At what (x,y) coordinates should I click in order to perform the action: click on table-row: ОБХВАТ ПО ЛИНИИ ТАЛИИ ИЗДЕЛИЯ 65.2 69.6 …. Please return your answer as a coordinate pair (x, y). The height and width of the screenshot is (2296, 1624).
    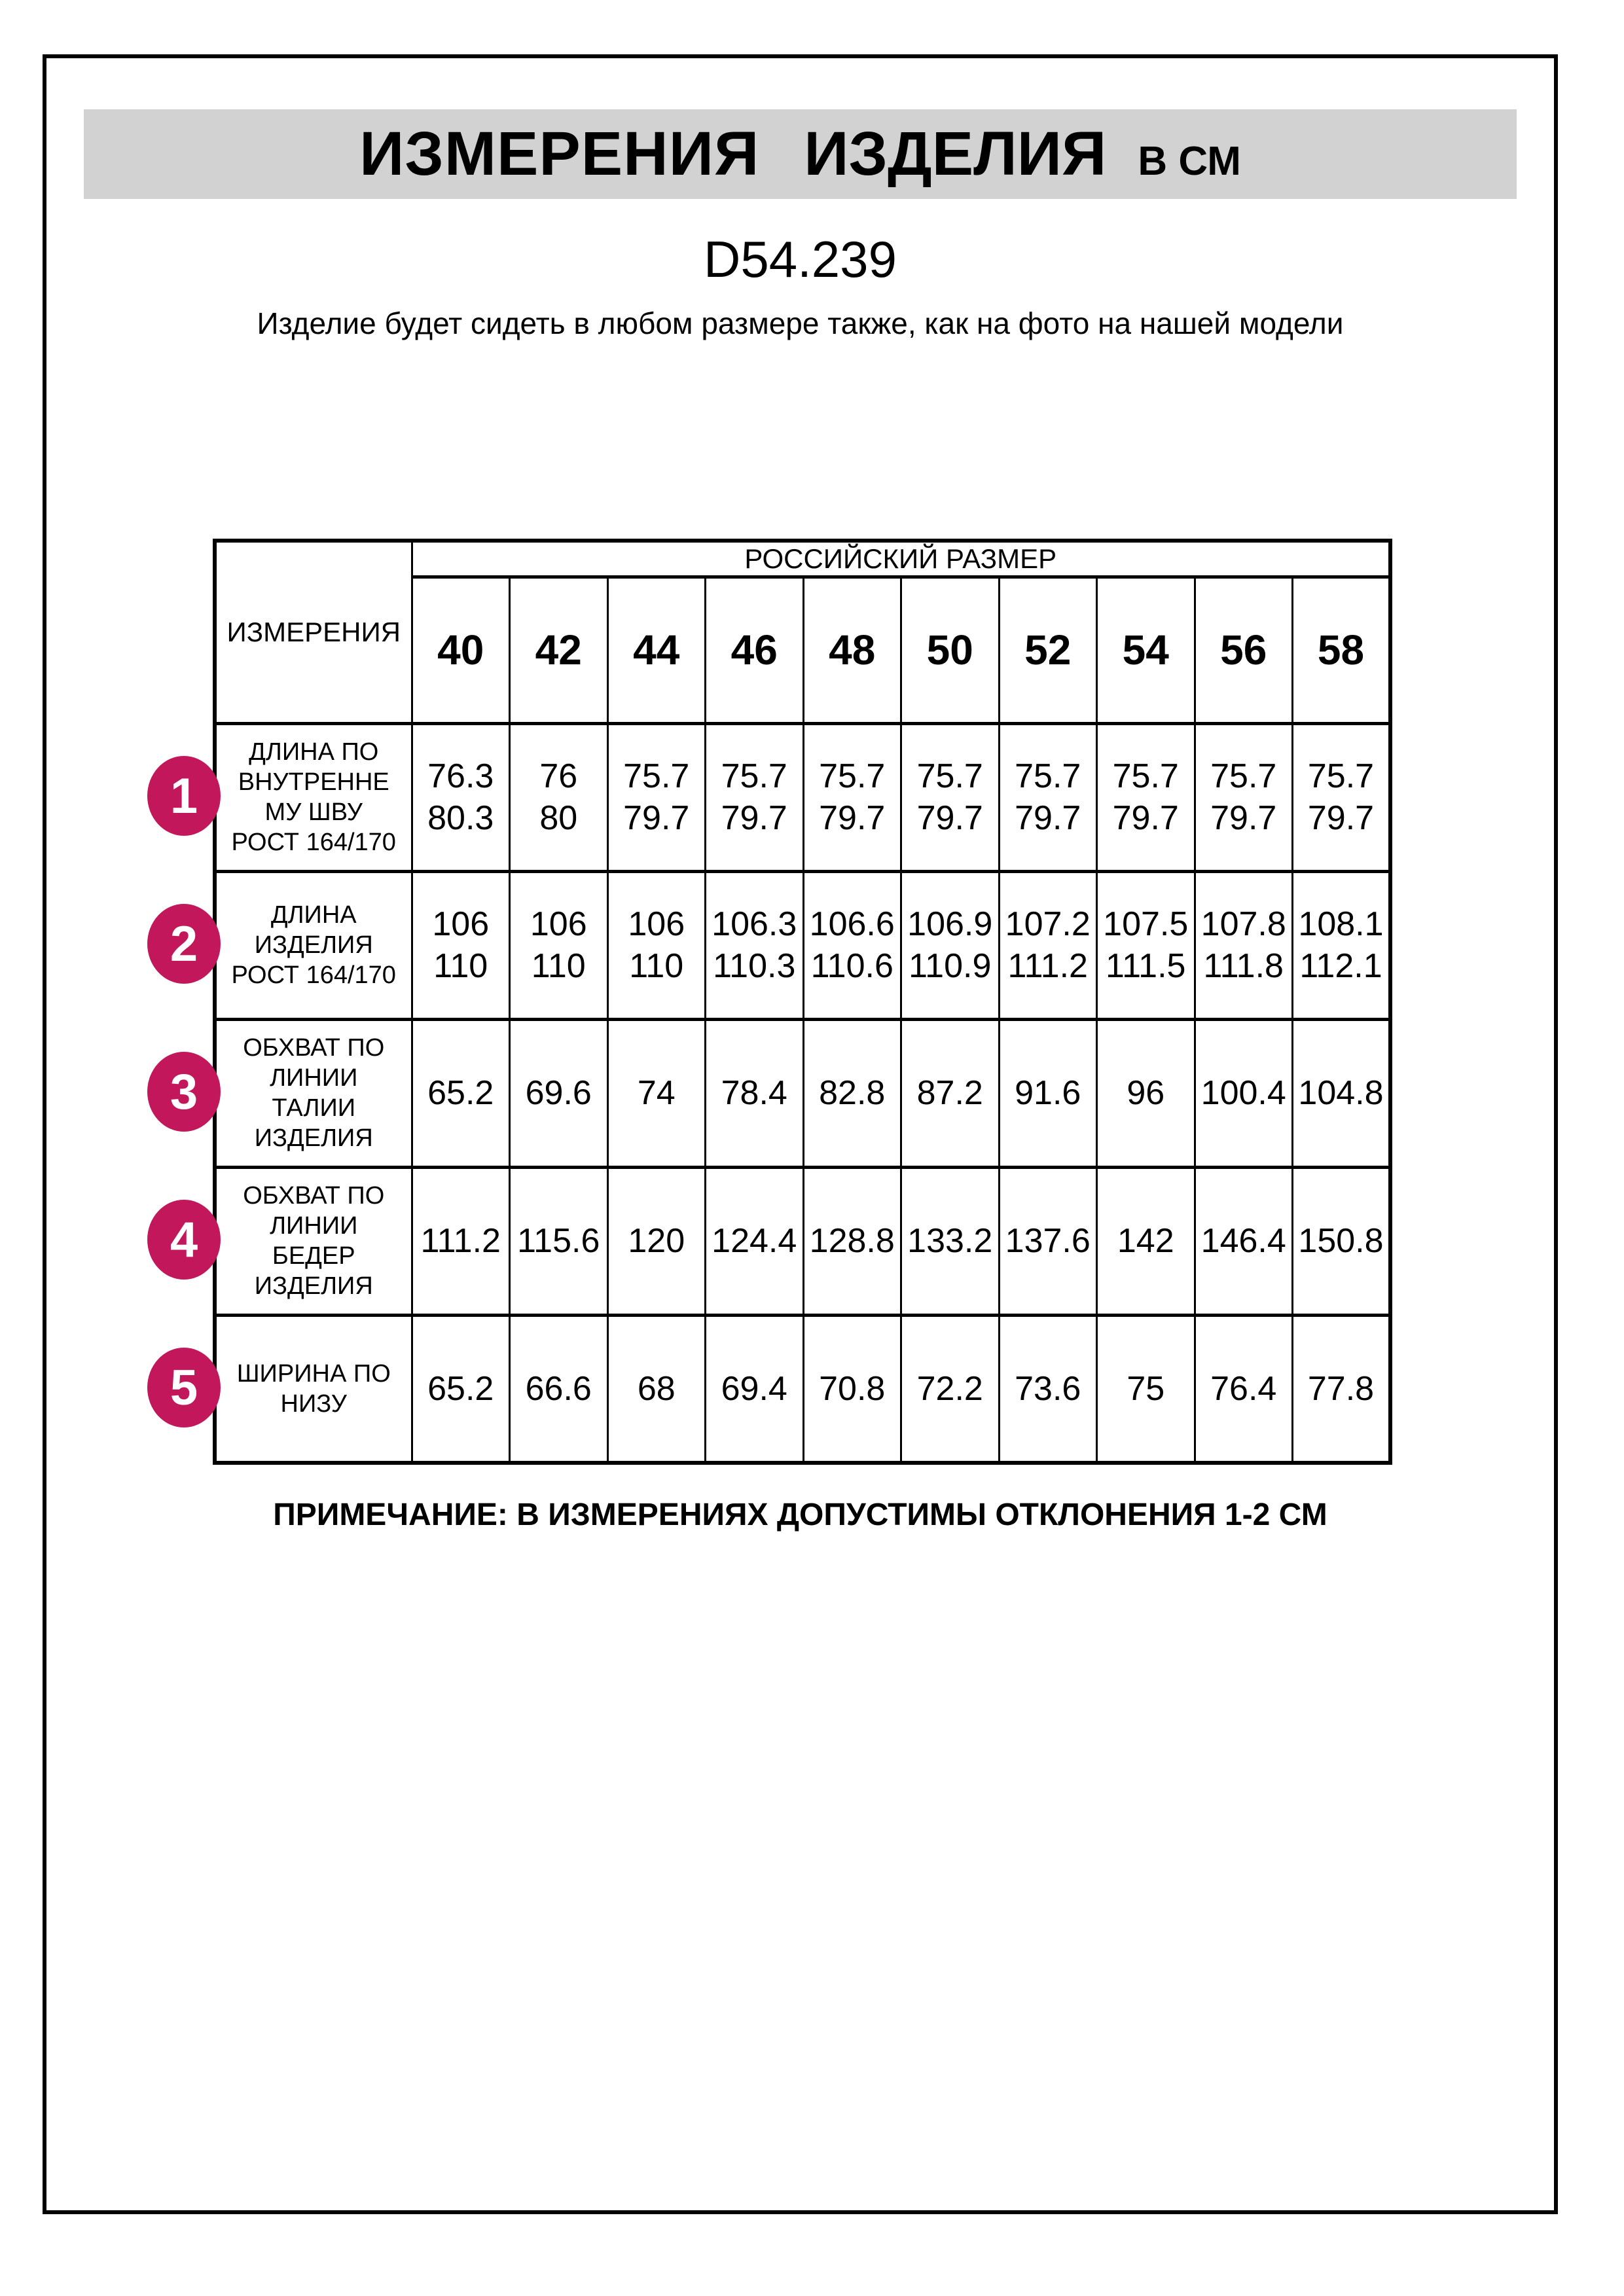
    Looking at the image, I should click on (803, 1093).